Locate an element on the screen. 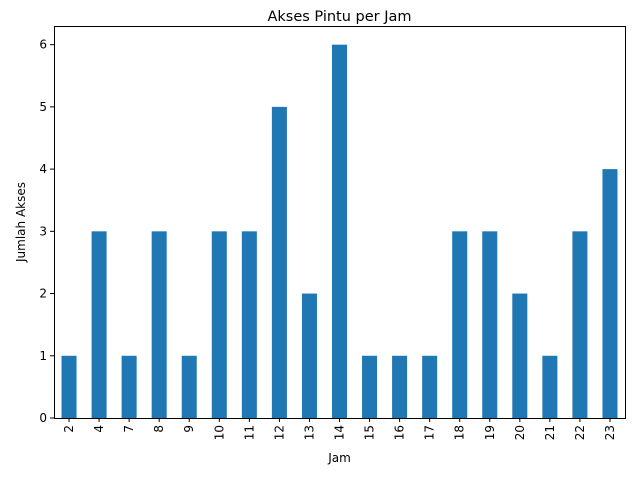  x-tick-label-21: 21 is located at coordinates (550, 432).